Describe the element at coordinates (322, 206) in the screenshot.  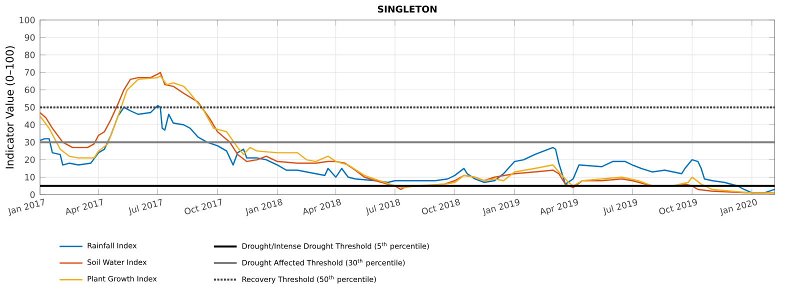
I see `x-tick-label: Apr 2018` at that location.